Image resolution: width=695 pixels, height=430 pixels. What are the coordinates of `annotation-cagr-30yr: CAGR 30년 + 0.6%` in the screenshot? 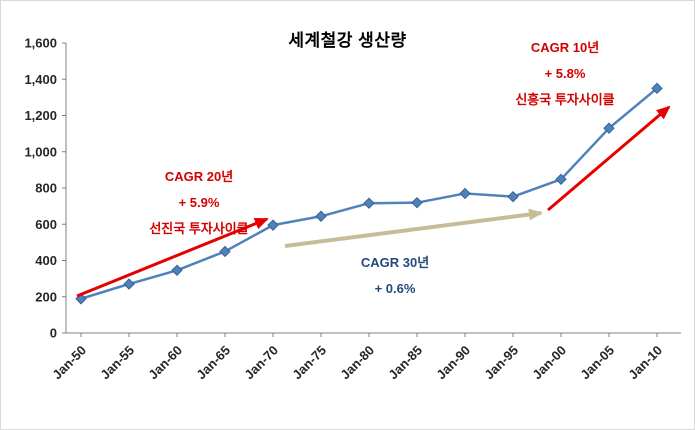 It's located at (395, 276).